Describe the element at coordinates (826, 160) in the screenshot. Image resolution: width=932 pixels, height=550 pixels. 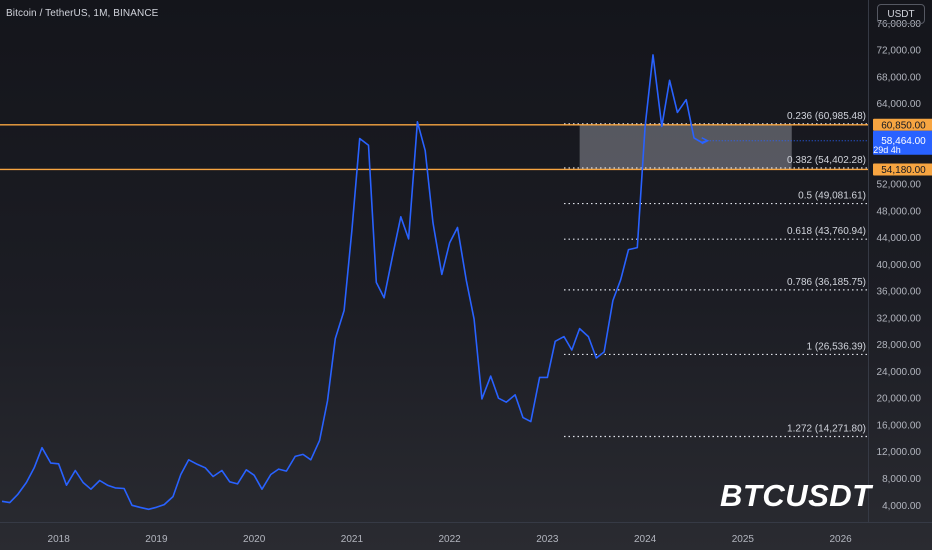
I see `fib-level-label: 0.382 (54,402.28)` at that location.